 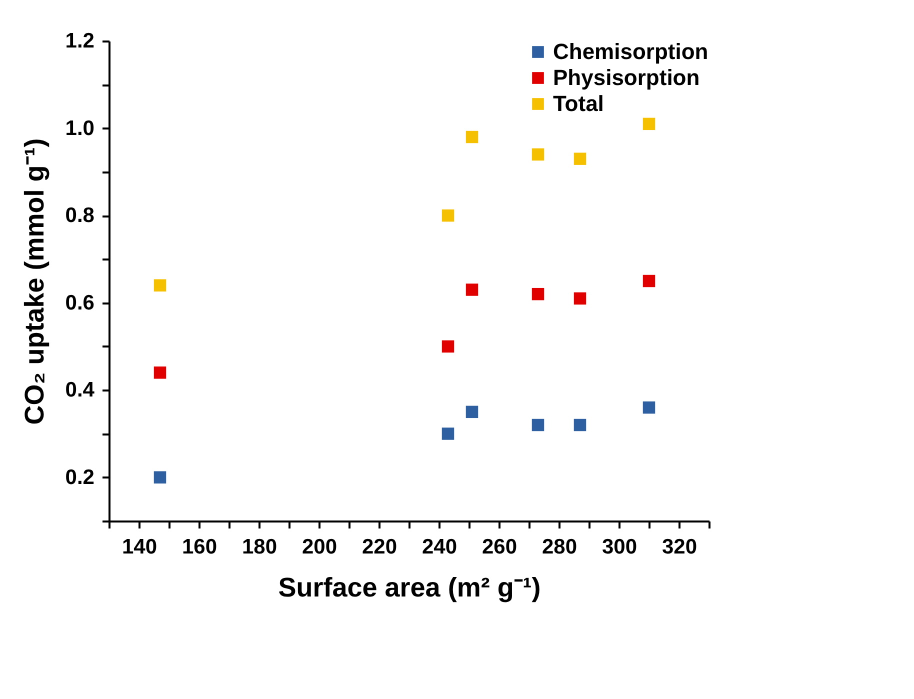 I want to click on x-tick-label: 320, so click(x=680, y=547).